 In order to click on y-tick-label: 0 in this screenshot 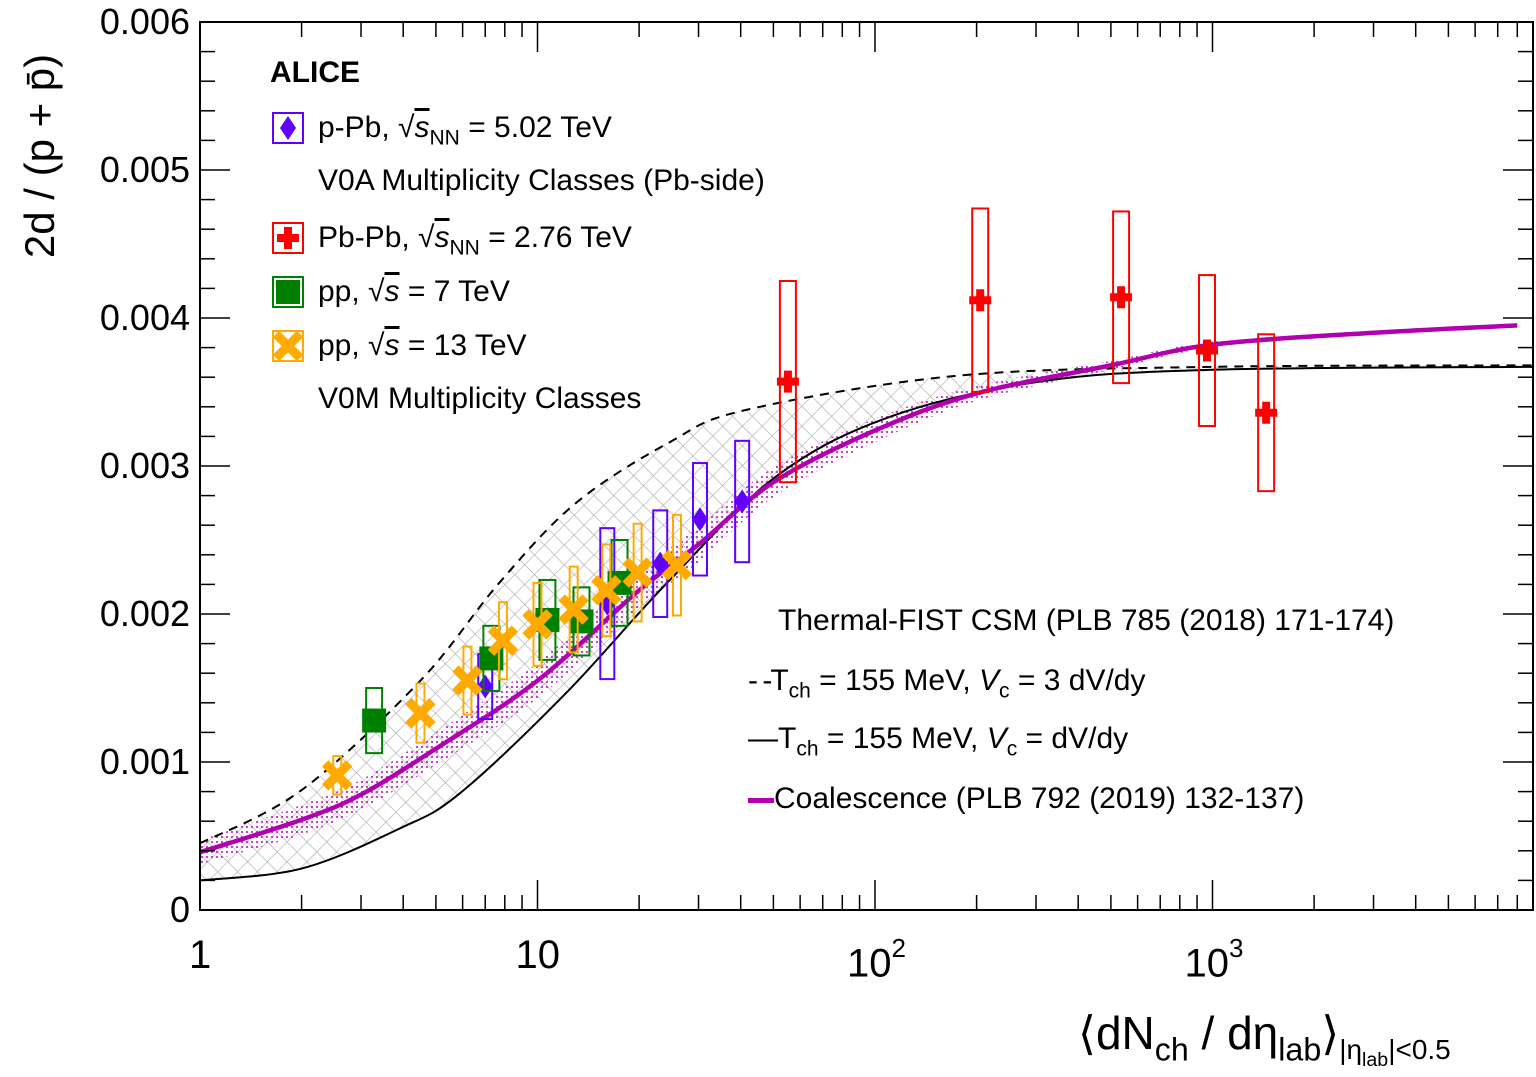, I will do `click(179, 909)`.